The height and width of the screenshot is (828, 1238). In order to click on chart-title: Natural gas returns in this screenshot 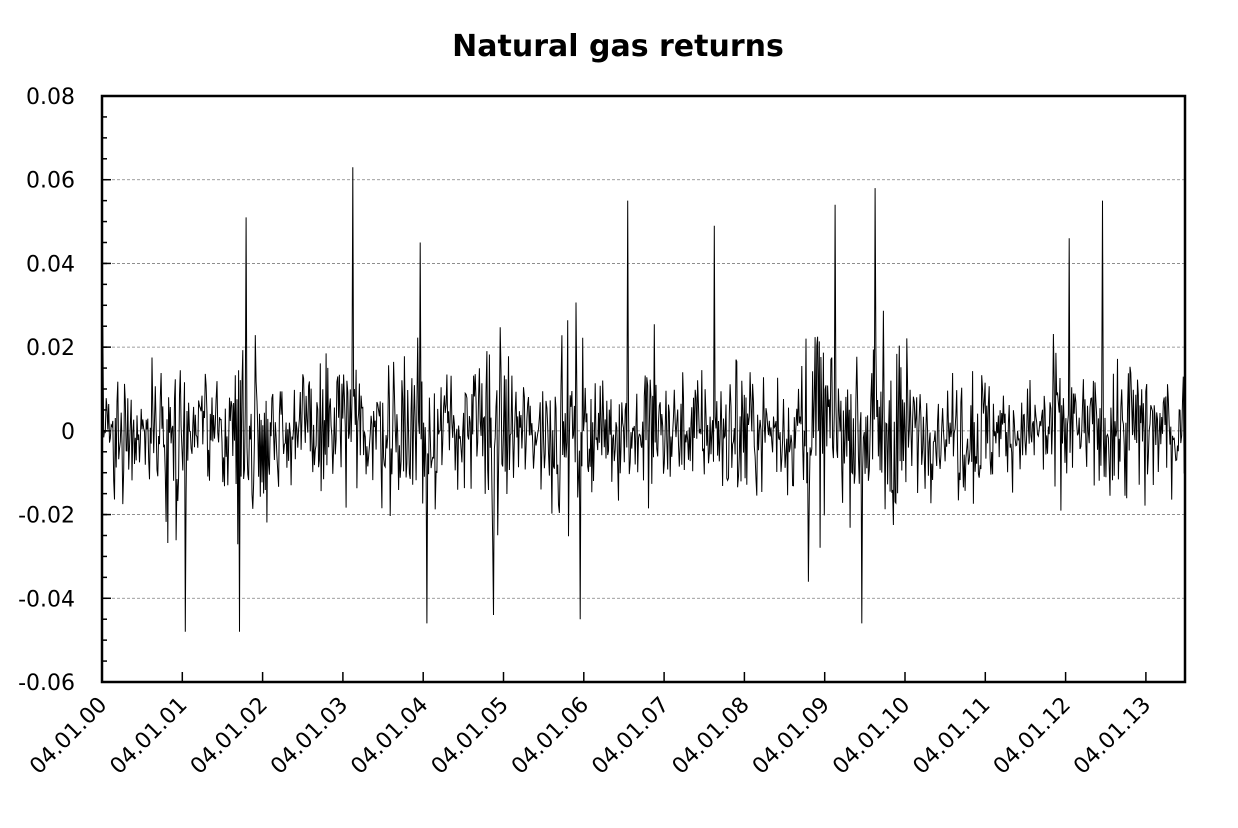, I will do `click(618, 46)`.